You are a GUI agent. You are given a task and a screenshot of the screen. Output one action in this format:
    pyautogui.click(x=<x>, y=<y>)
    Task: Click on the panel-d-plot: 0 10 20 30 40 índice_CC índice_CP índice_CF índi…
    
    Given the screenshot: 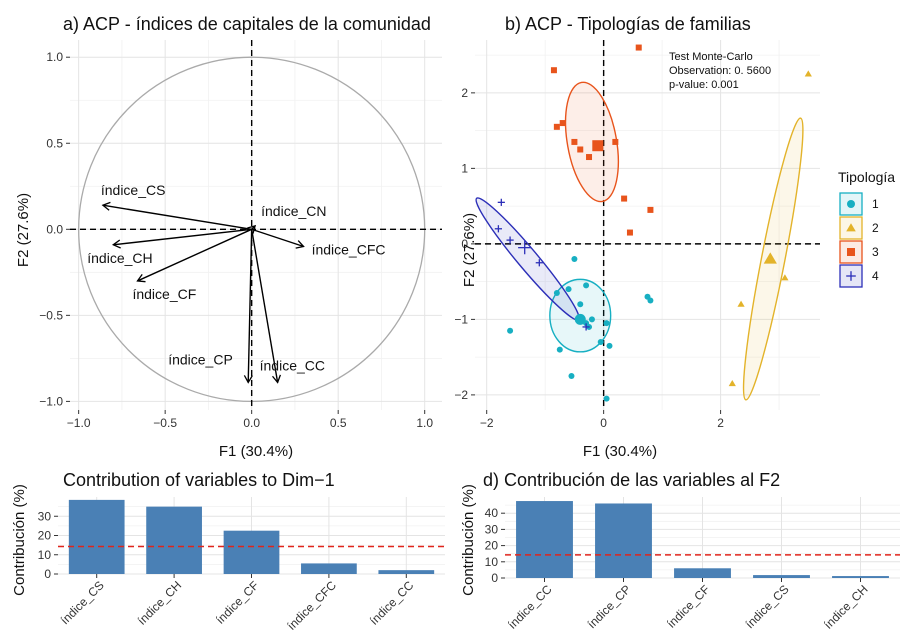 What is the action you would take?
    pyautogui.click(x=692, y=564)
    